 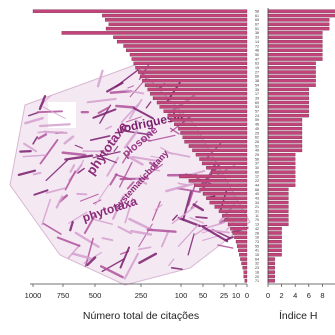 I want to click on row-label: 62, so click(x=257, y=138).